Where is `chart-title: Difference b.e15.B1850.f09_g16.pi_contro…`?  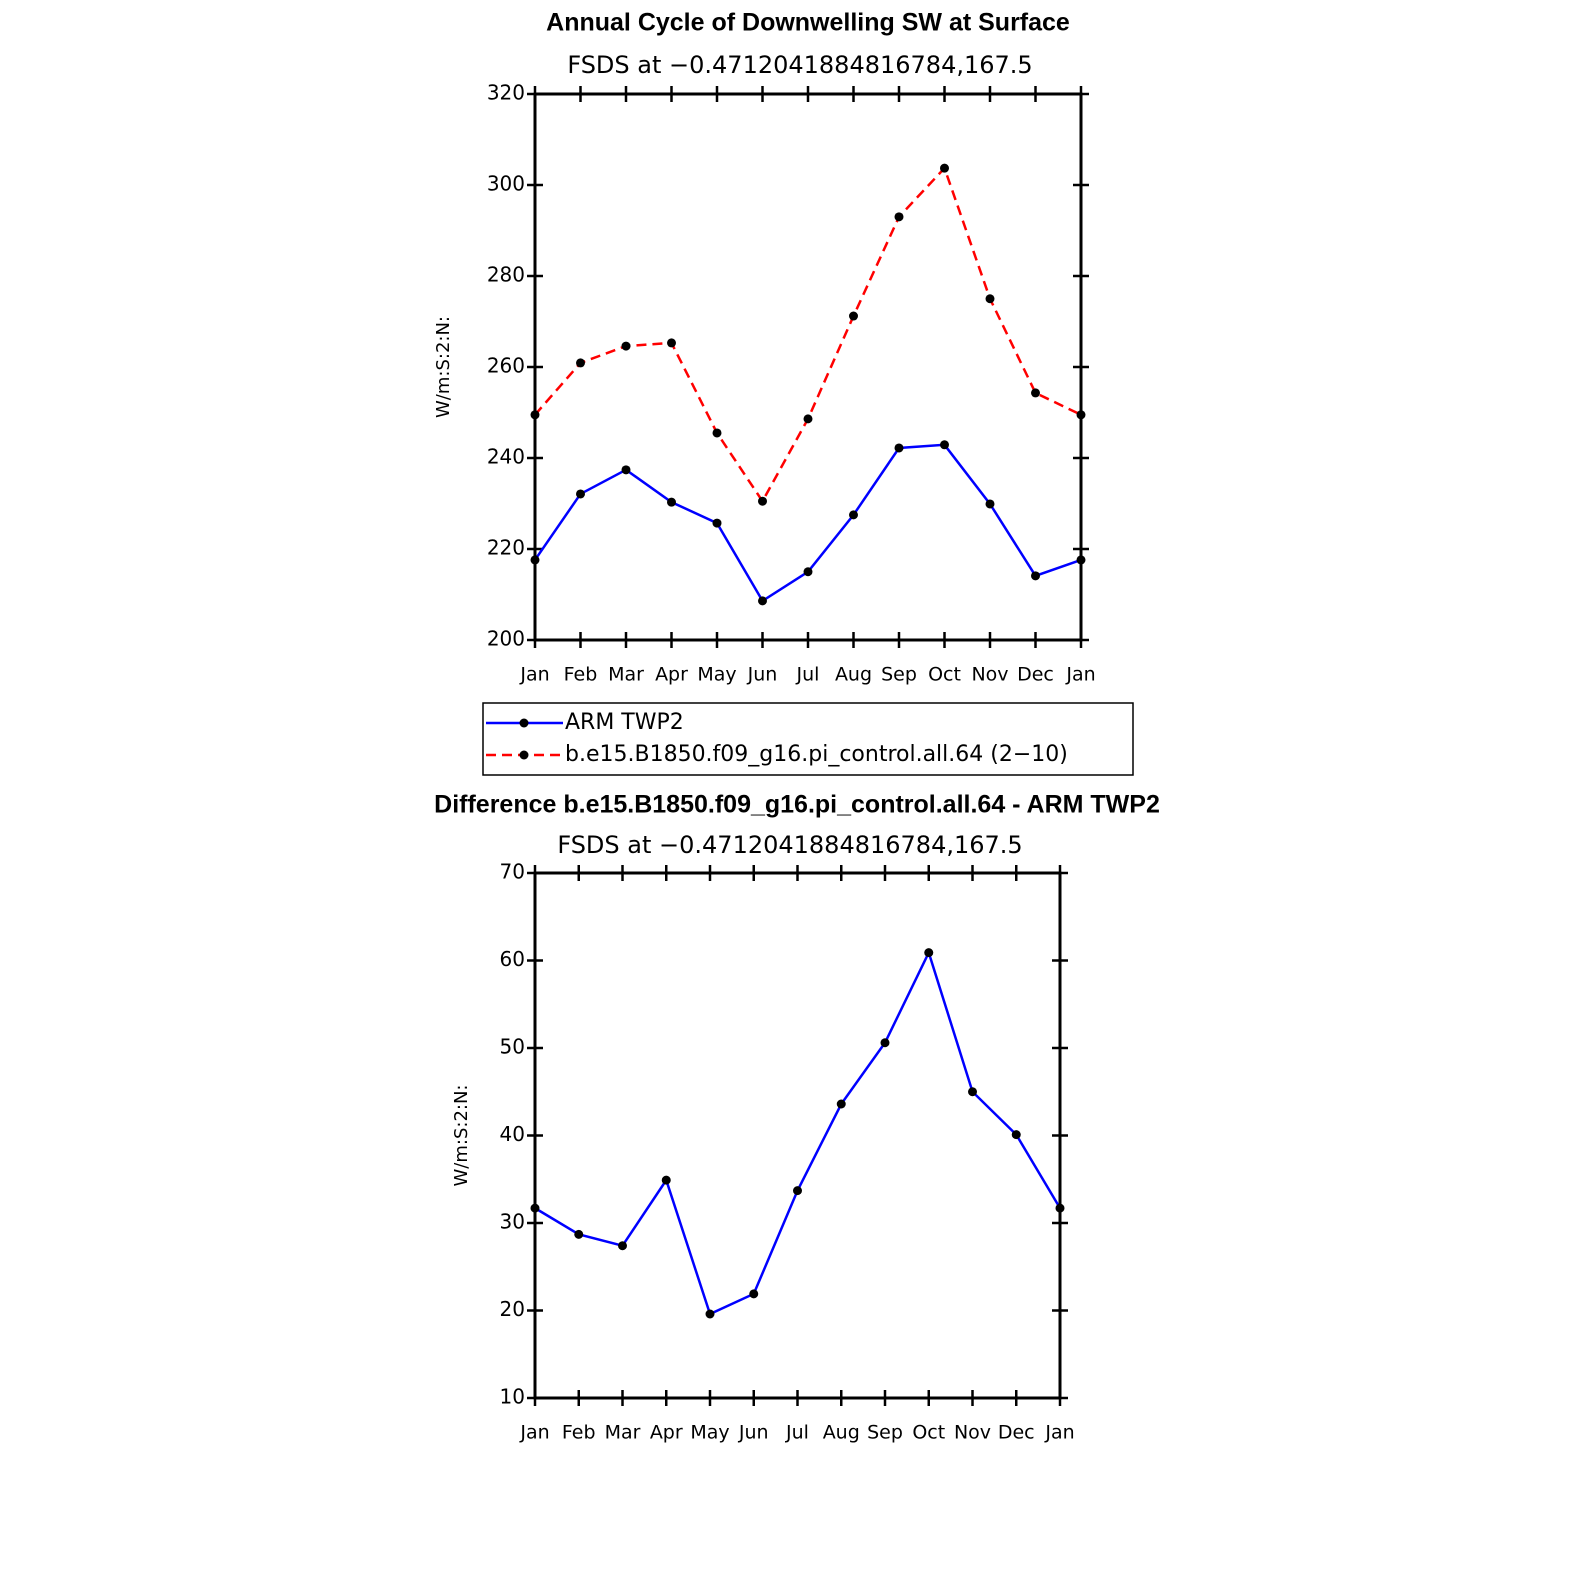
chart-title: Difference b.e15.B1850.f09_g16.pi_contro… is located at coordinates (797, 805).